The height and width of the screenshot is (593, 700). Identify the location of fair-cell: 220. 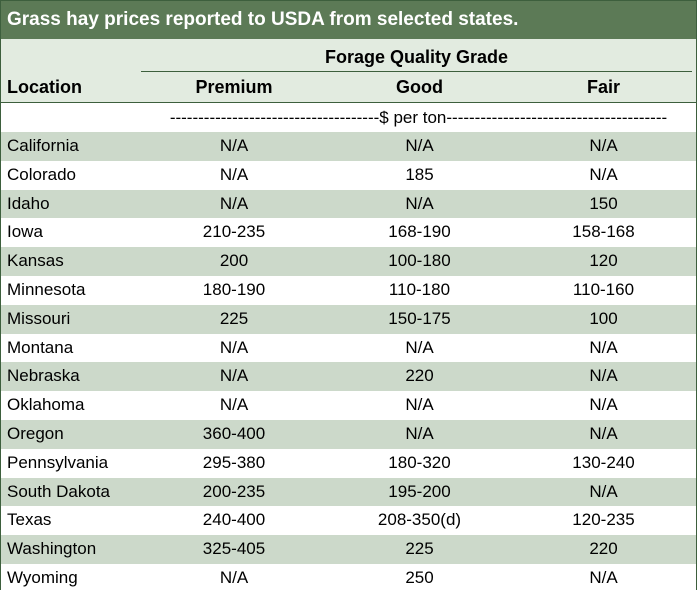
(603, 549).